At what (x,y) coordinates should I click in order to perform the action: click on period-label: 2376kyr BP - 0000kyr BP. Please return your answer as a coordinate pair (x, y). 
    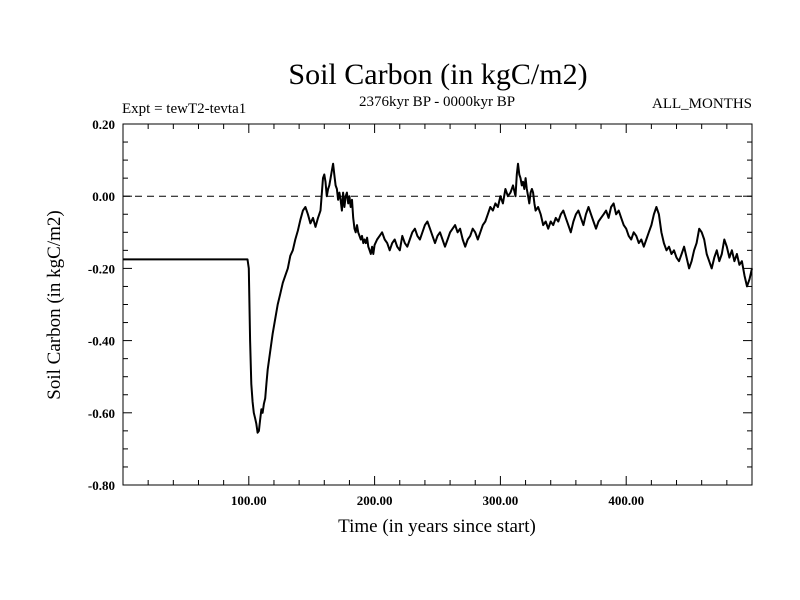
    Looking at the image, I should click on (437, 102).